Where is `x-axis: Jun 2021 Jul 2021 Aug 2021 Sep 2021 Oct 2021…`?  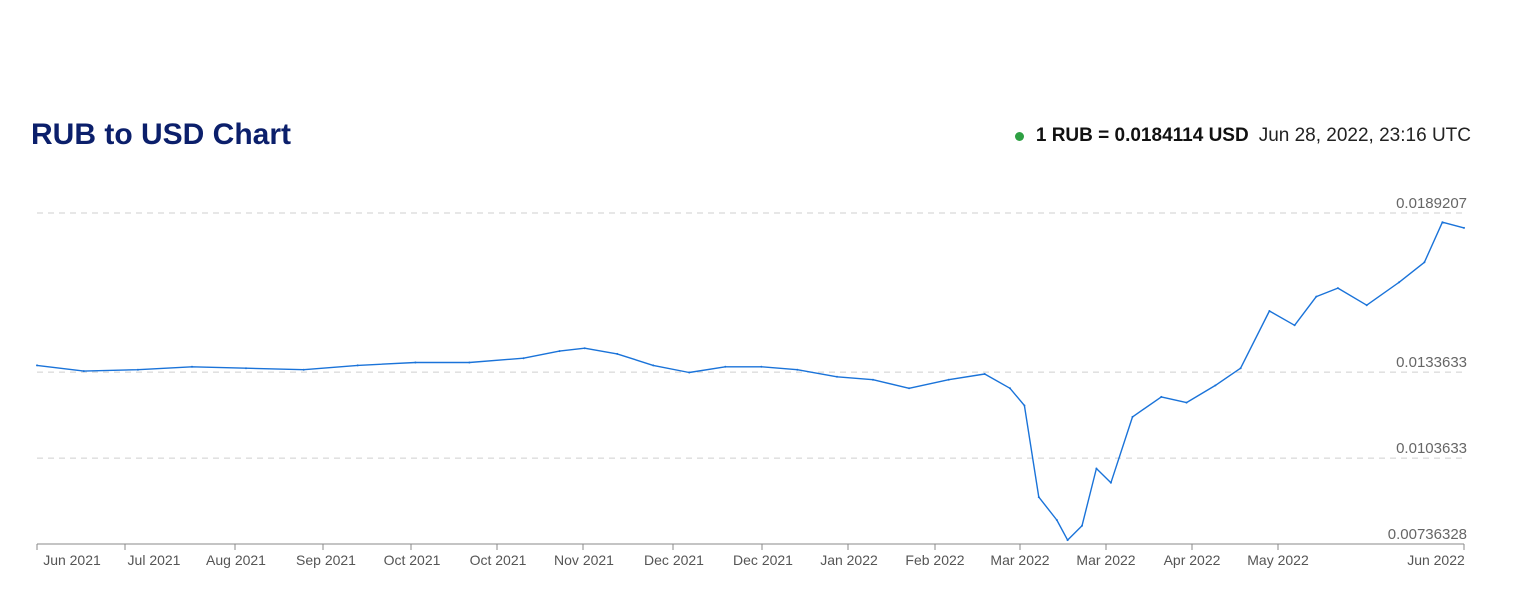 x-axis: Jun 2021 Jul 2021 Aug 2021 Sep 2021 Oct 2021… is located at coordinates (750, 555).